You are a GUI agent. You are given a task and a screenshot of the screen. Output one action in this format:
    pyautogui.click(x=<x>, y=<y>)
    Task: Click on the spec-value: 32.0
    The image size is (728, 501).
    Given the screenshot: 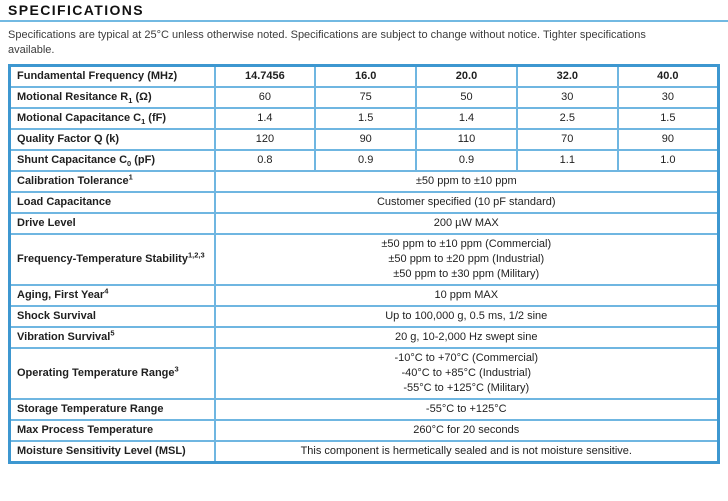 What is the action you would take?
    pyautogui.click(x=567, y=76)
    